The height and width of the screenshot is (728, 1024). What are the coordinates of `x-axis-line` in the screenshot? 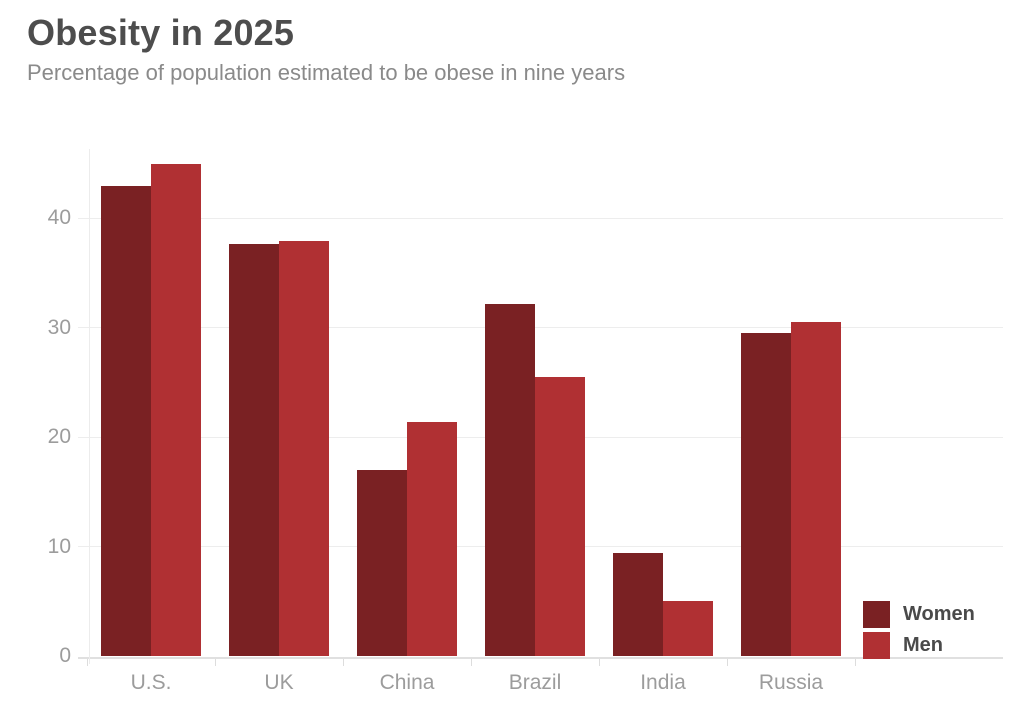 It's located at (540, 658).